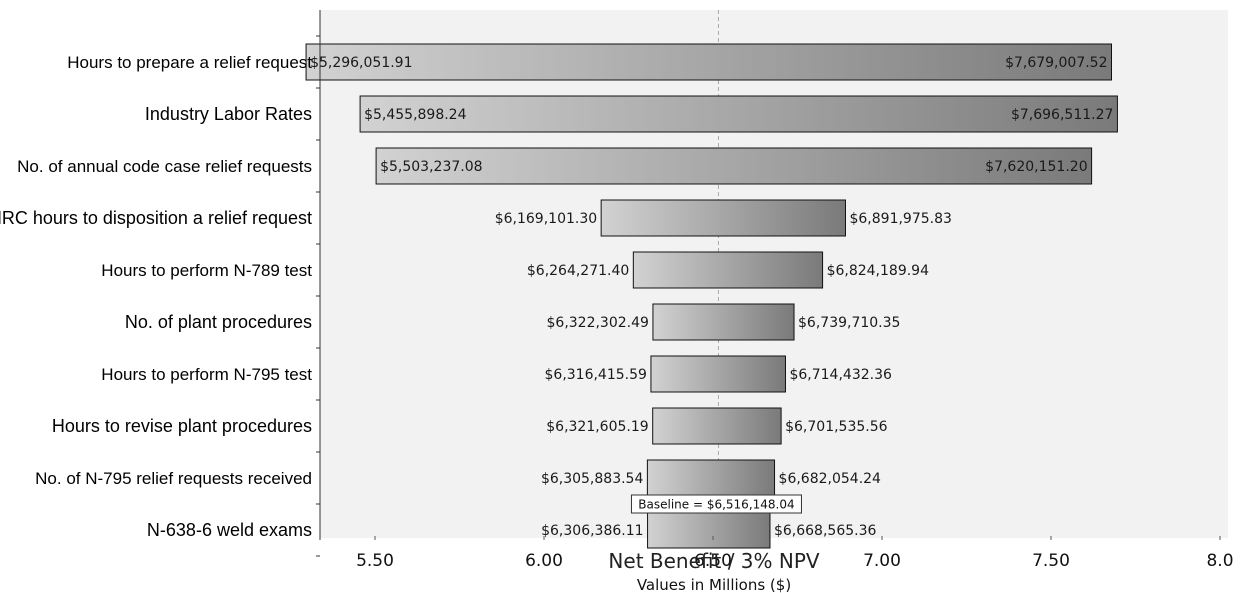  Describe the element at coordinates (164, 166) in the screenshot. I see `category-label: No. of annual code case relief requests` at that location.